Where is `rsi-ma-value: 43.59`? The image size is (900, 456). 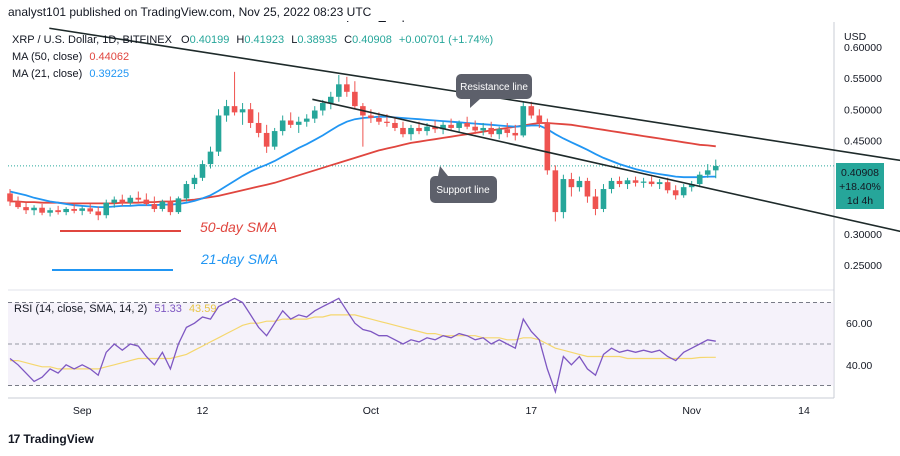 rsi-ma-value: 43.59 is located at coordinates (203, 309).